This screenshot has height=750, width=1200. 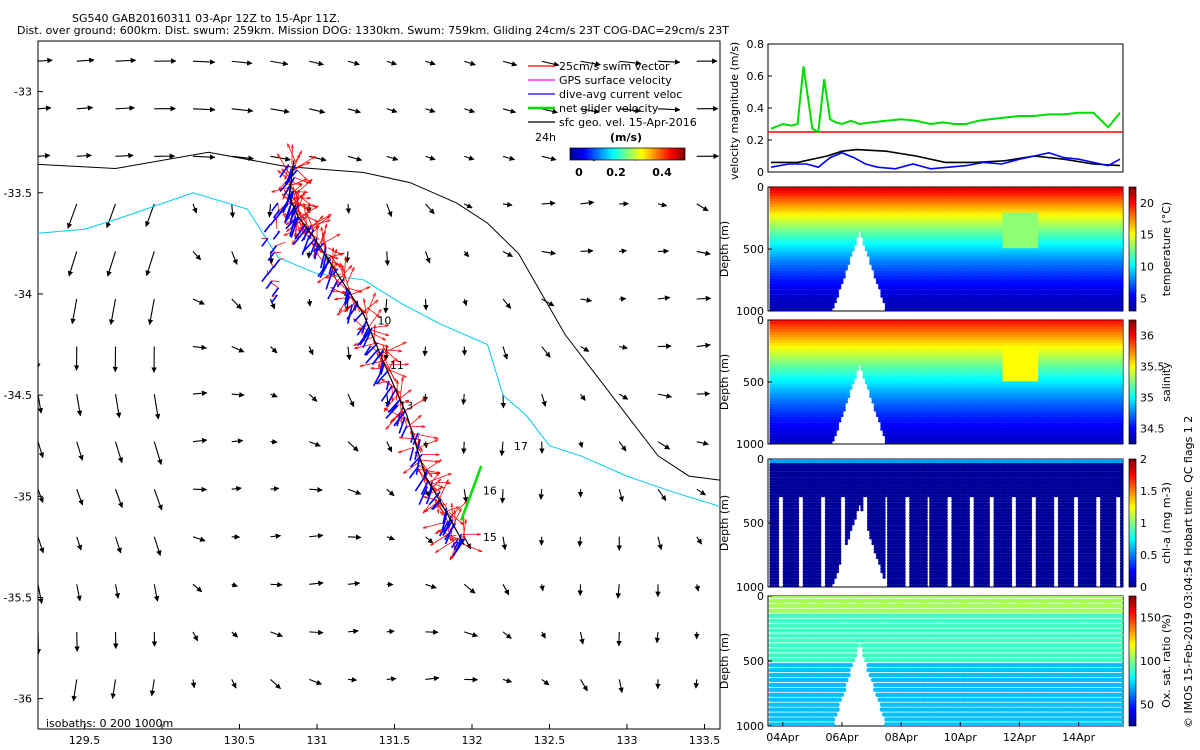 I want to click on velocity-series-line, so click(x=945, y=100).